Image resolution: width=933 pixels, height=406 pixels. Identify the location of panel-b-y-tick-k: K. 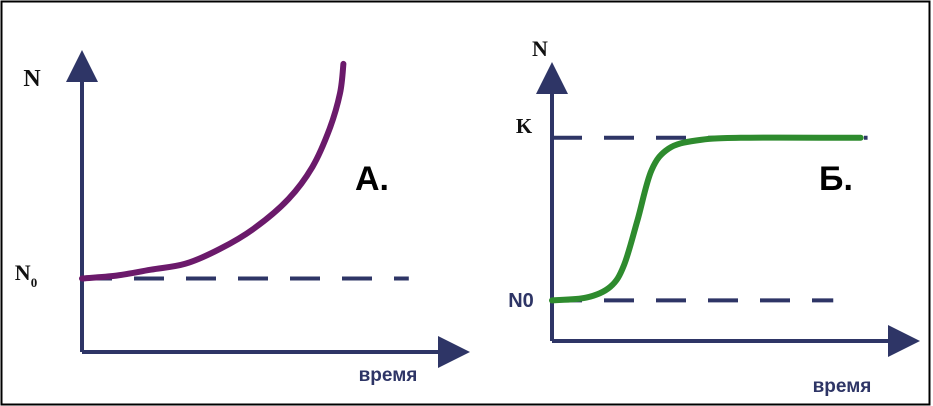
(524, 126).